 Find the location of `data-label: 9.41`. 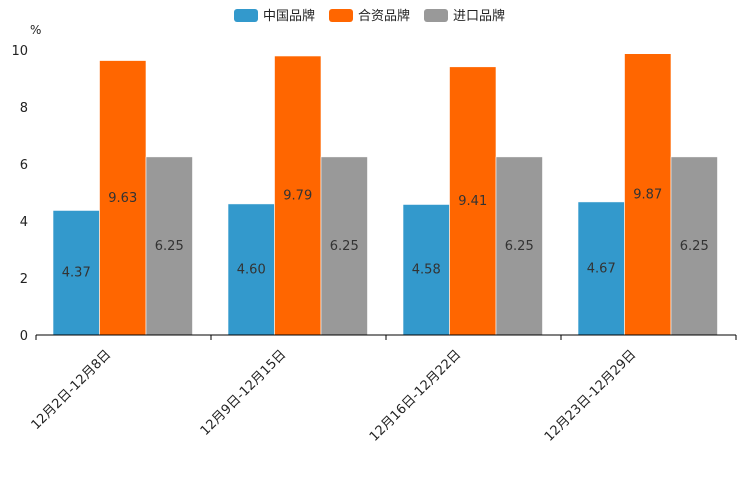

data-label: 9.41 is located at coordinates (472, 201).